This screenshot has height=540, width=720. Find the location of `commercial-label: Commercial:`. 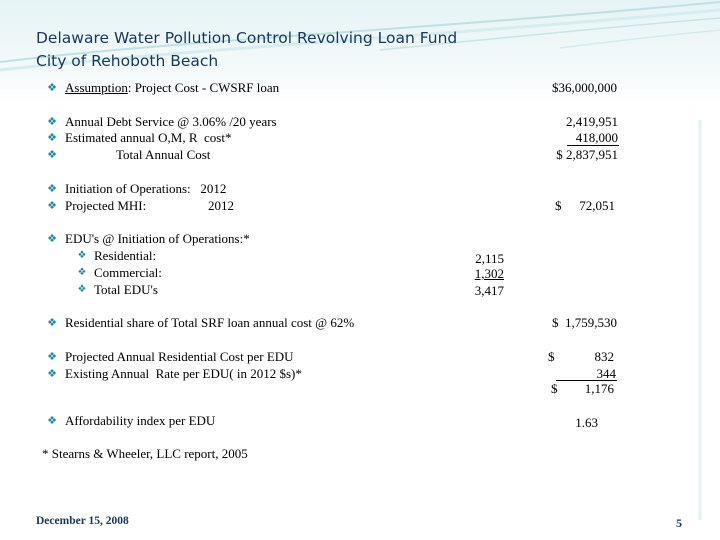

commercial-label: Commercial: is located at coordinates (128, 272).